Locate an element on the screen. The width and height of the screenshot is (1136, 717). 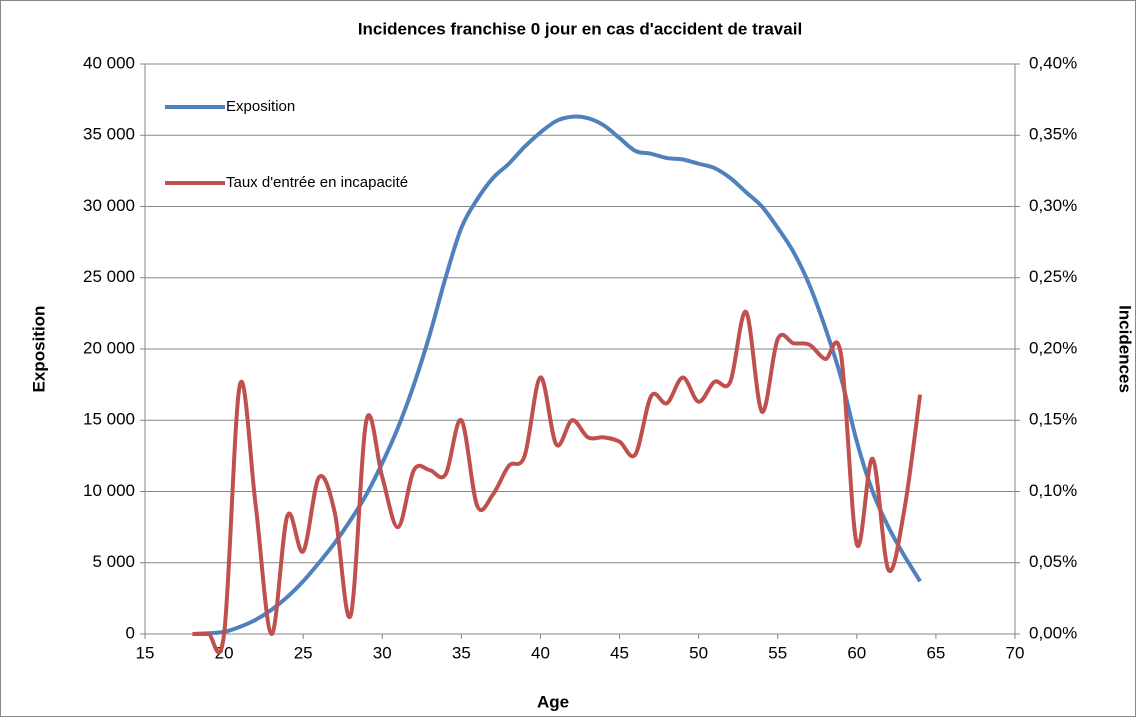
x-tick-label: 35 is located at coordinates (461, 652).